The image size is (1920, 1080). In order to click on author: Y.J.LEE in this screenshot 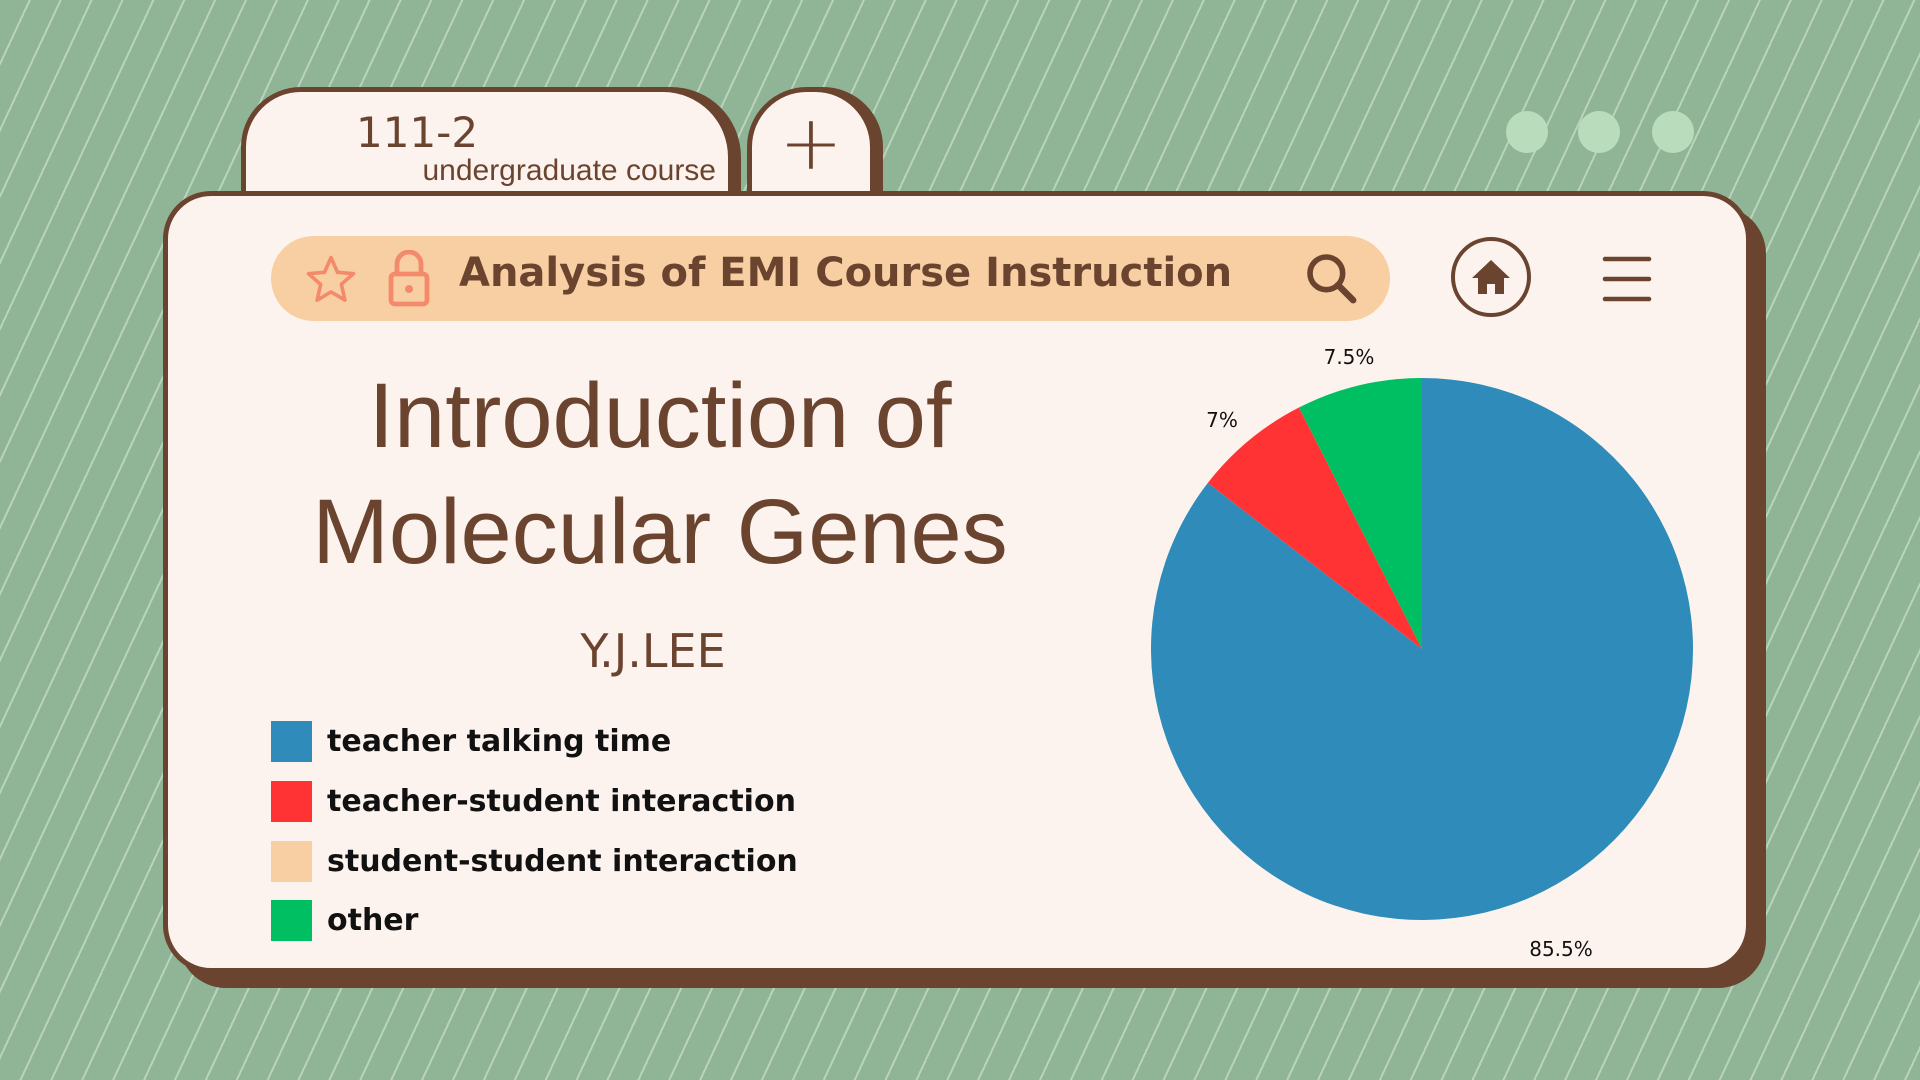, I will do `click(653, 651)`.